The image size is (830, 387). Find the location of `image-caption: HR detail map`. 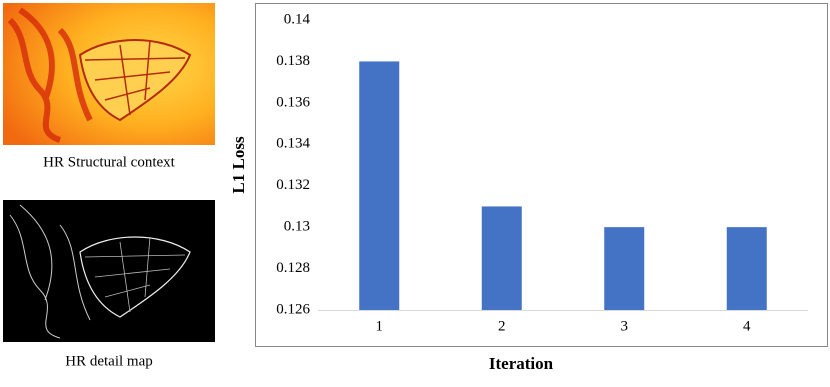

image-caption: HR detail map is located at coordinates (108, 361).